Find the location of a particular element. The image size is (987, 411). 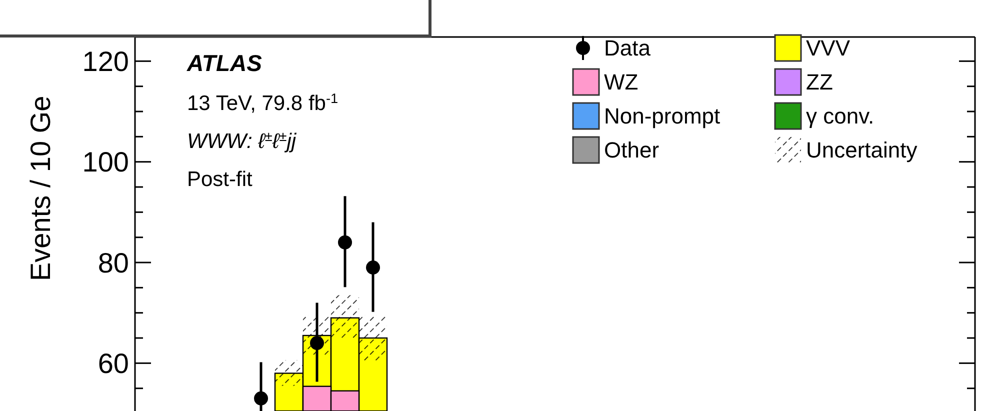

annotation: 13 TeV, 79.8 fb$^{-1}$ is located at coordinates (262, 102).